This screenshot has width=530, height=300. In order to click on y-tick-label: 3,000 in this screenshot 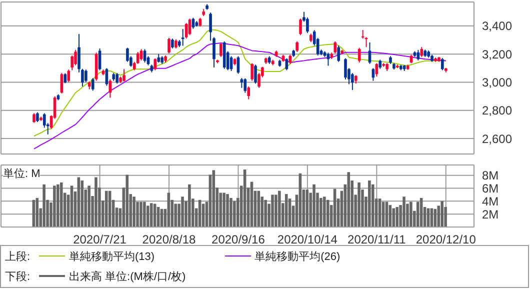, I will do `click(497, 82)`.